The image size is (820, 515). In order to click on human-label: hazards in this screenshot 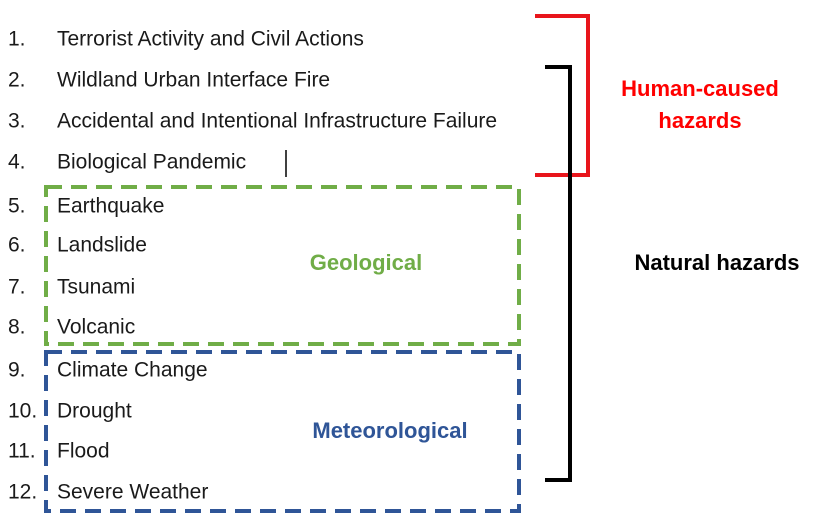, I will do `click(699, 120)`.